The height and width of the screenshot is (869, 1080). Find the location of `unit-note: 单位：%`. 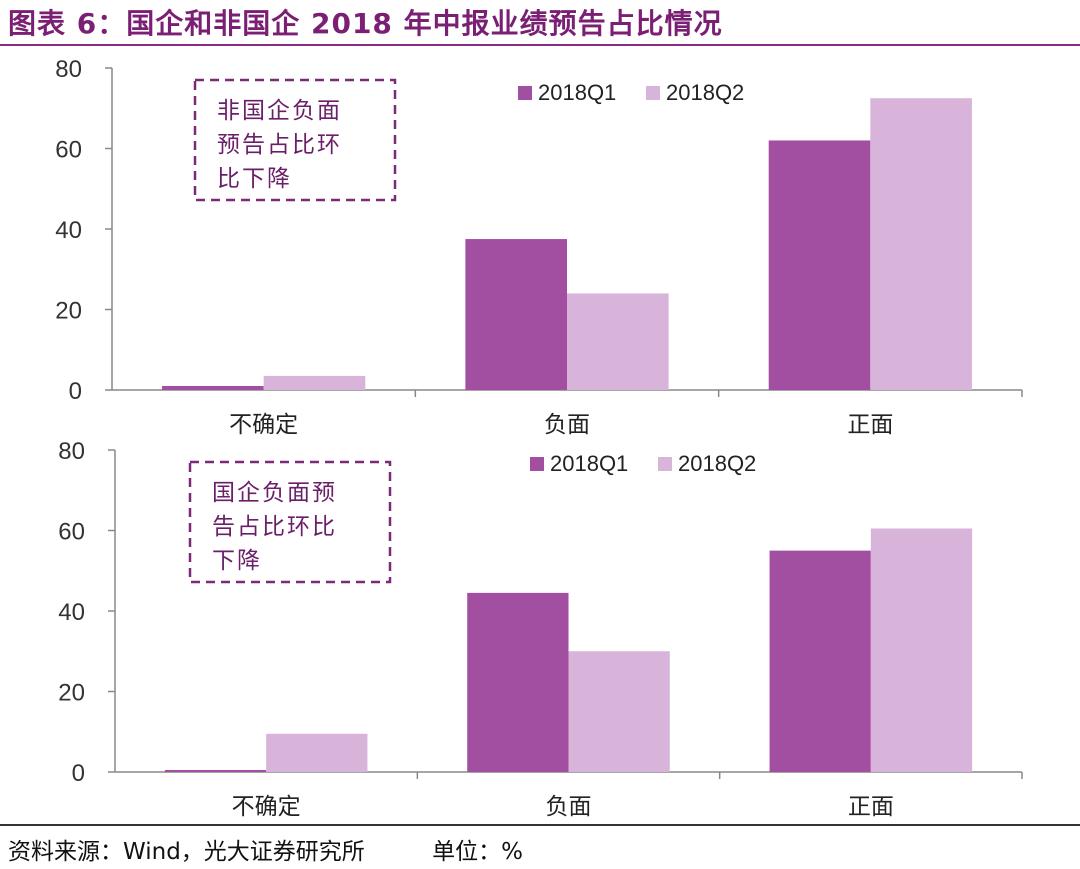

unit-note: 单位：% is located at coordinates (477, 852).